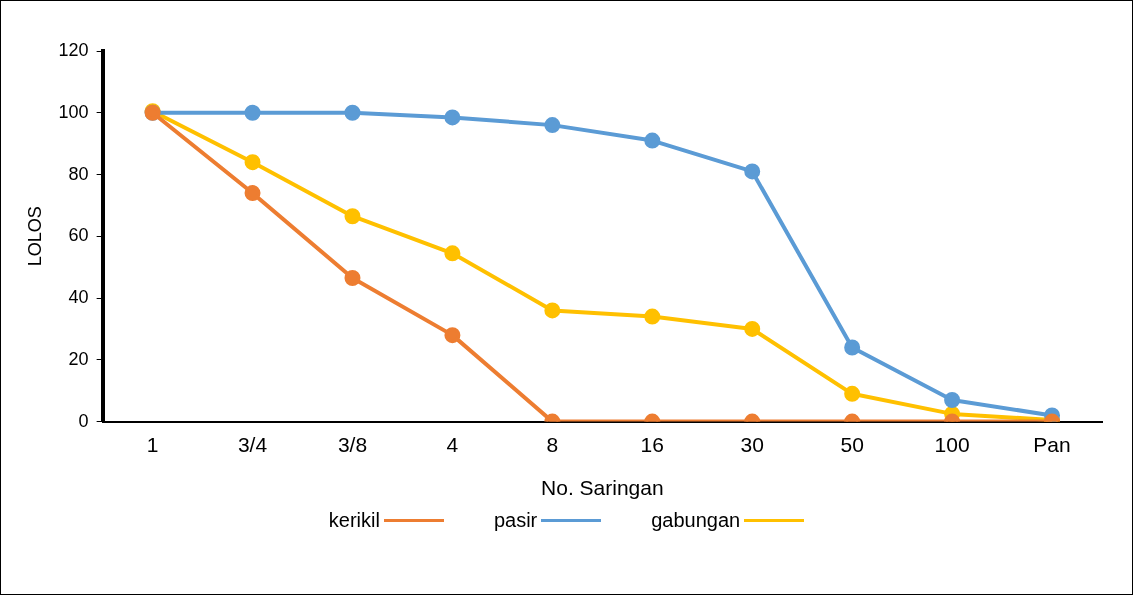 Image resolution: width=1133 pixels, height=595 pixels. What do you see at coordinates (952, 444) in the screenshot?
I see `x-tick-label: 100` at bounding box center [952, 444].